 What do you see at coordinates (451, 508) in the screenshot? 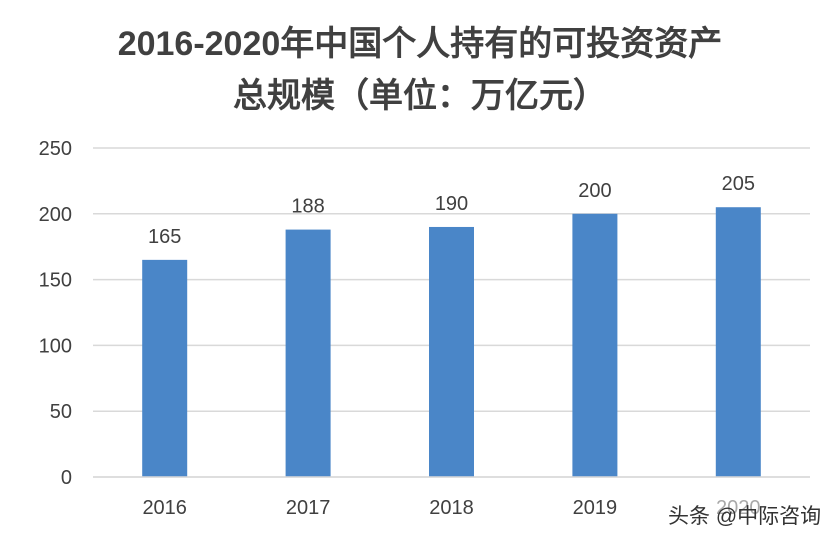
I see `x-tick-label: 2018` at bounding box center [451, 508].